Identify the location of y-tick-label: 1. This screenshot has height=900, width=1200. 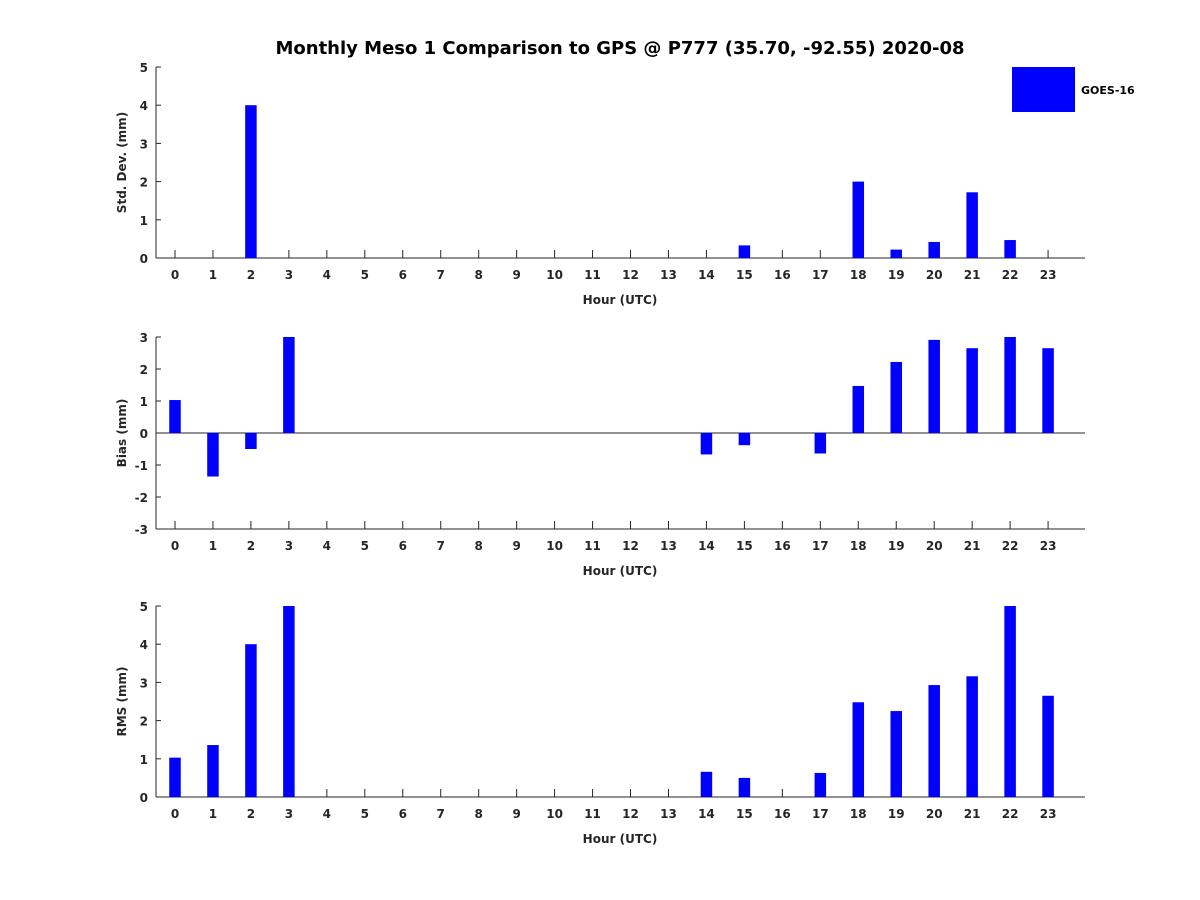
(144, 760).